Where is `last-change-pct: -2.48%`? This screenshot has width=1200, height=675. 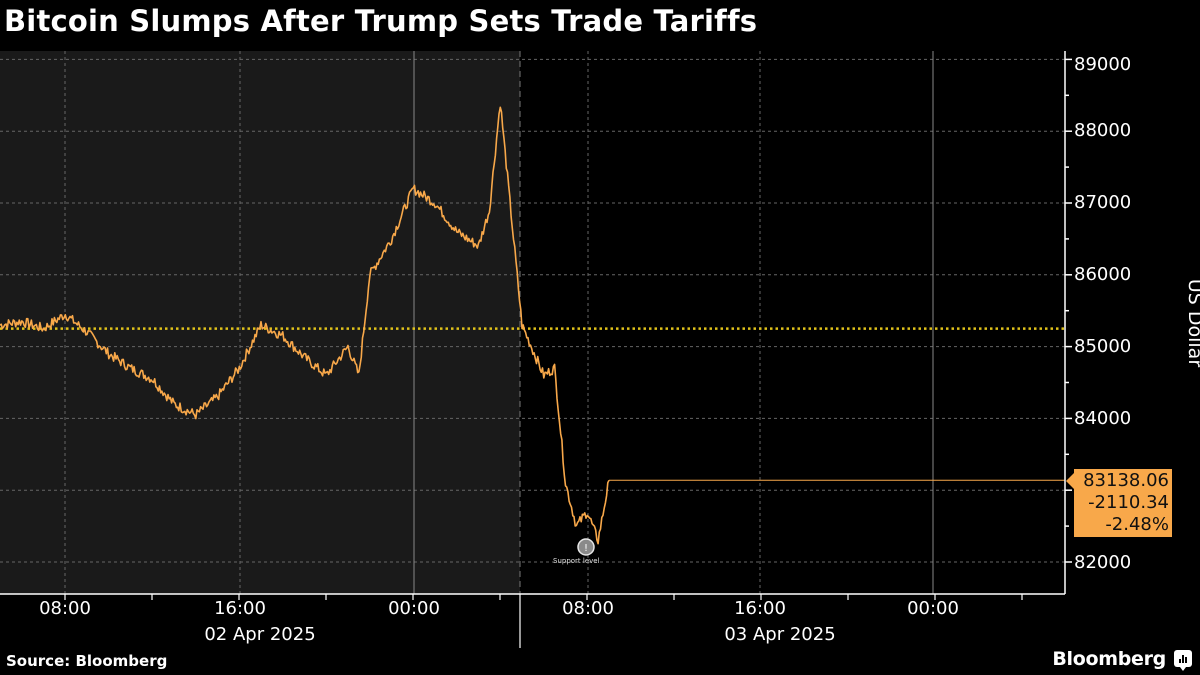
last-change-pct: -2.48% is located at coordinates (1137, 524).